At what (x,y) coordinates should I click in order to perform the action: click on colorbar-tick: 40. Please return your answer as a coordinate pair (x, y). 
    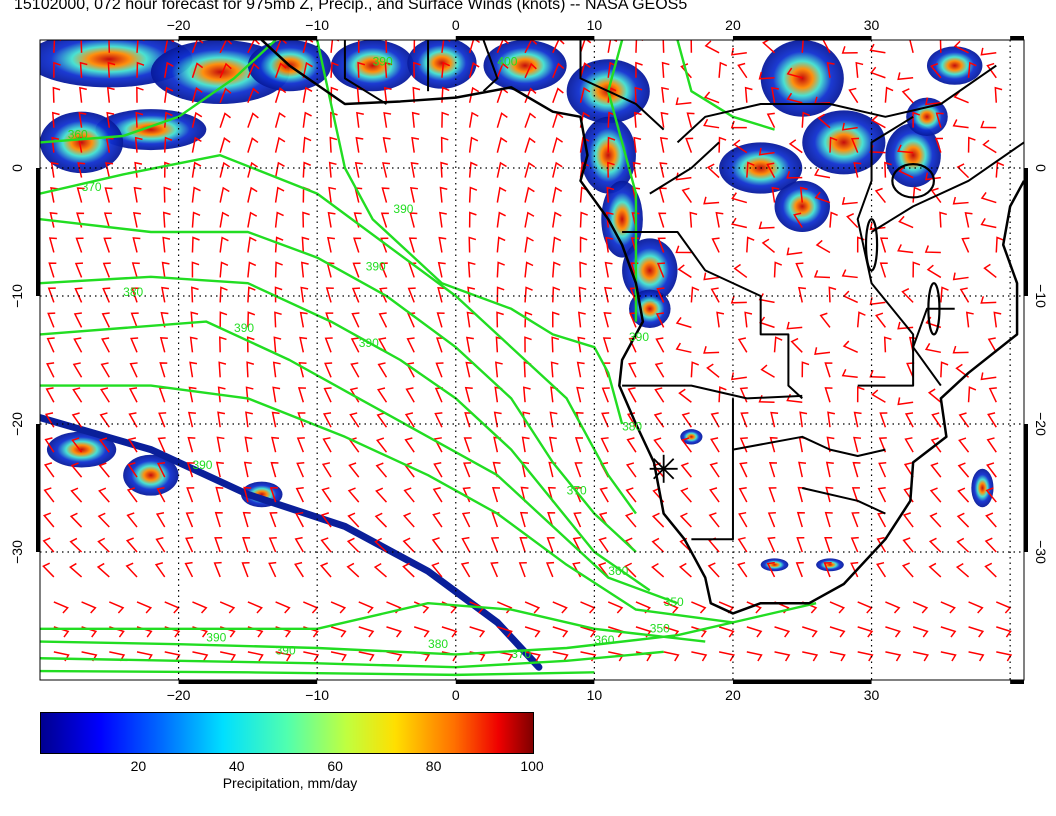
    Looking at the image, I should click on (237, 766).